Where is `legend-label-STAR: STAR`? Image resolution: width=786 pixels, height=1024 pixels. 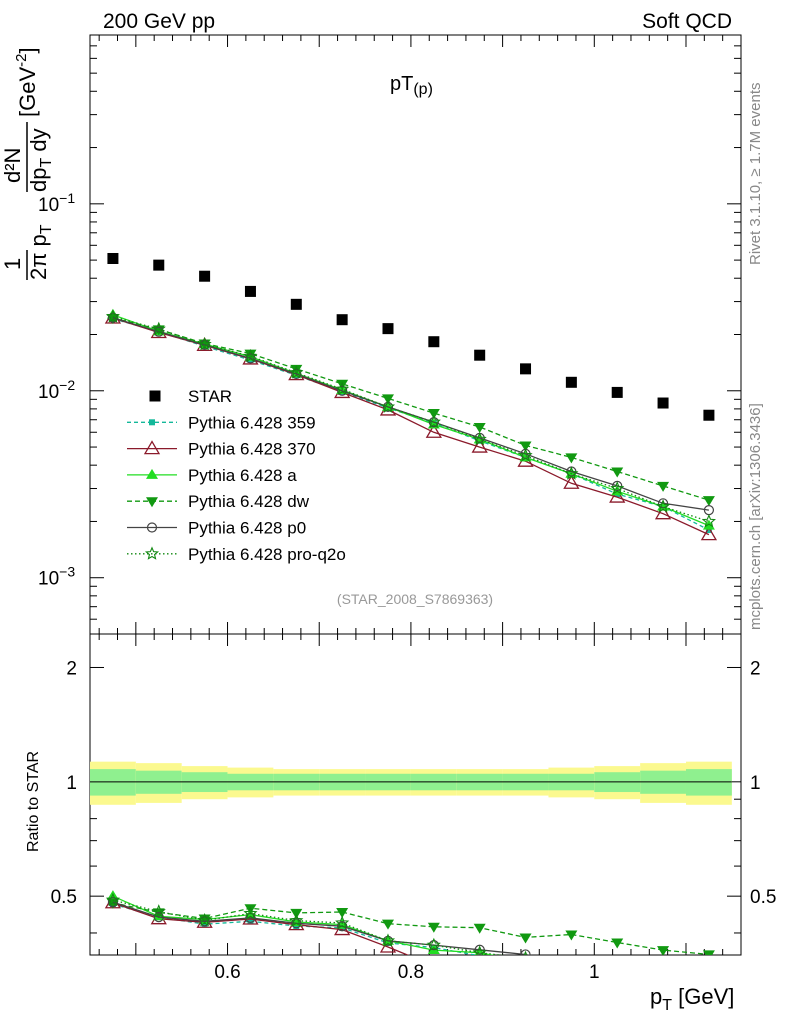 legend-label-STAR: STAR is located at coordinates (210, 396).